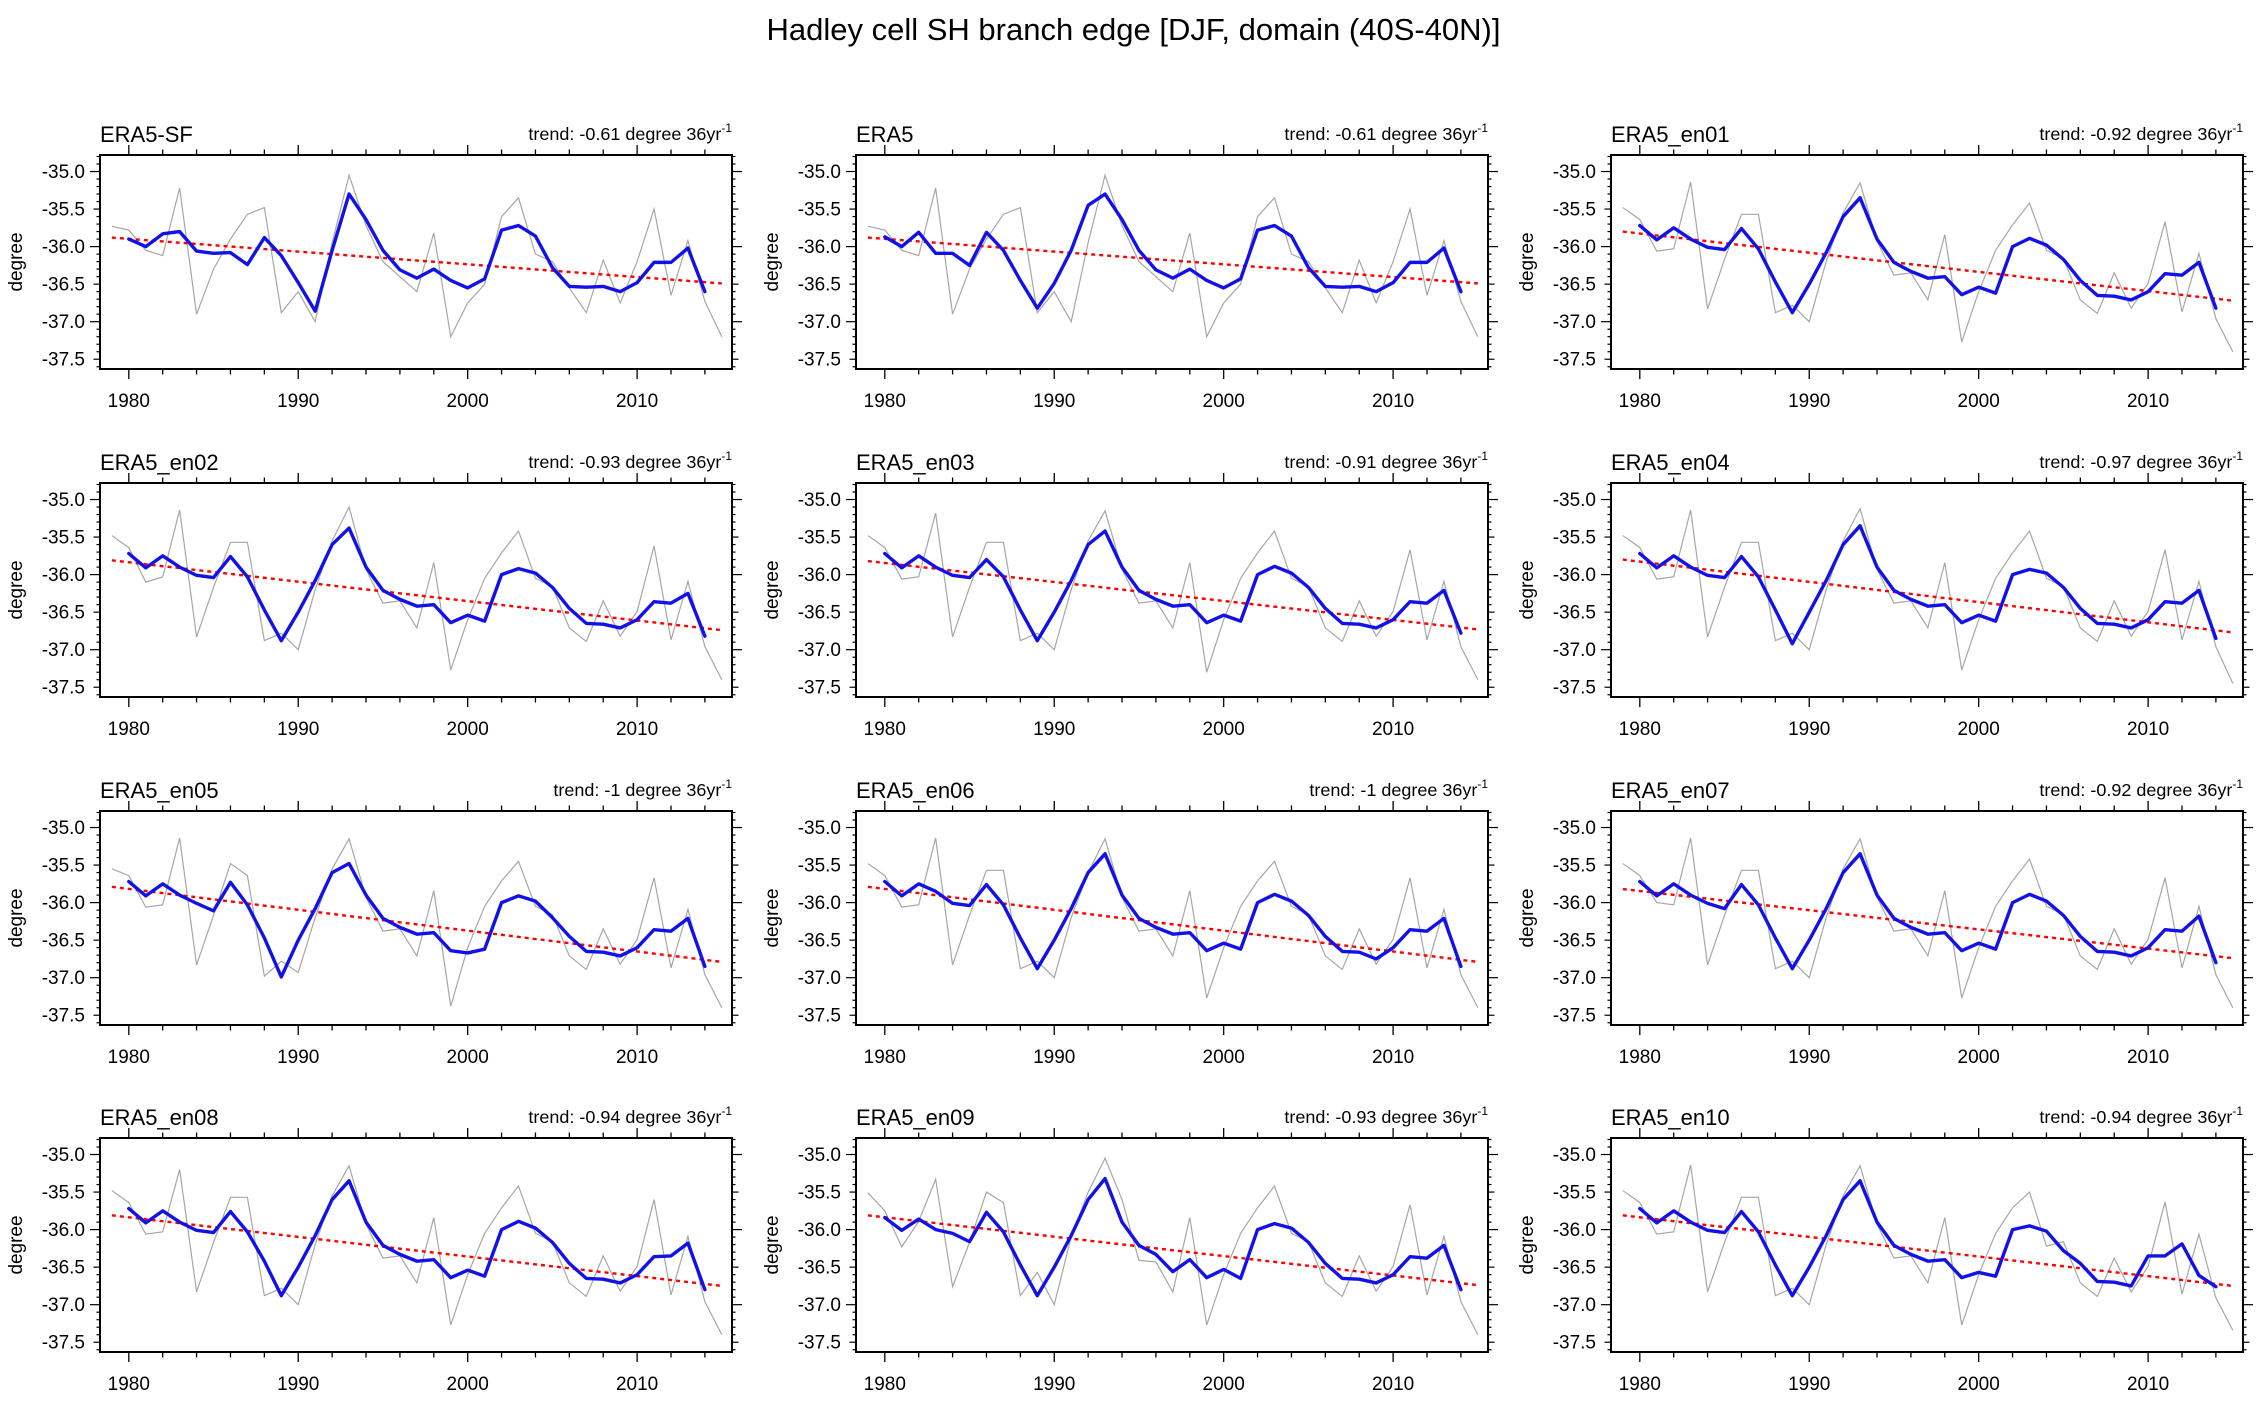 This screenshot has width=2267, height=1421. What do you see at coordinates (630, 460) in the screenshot?
I see `trend-annotation: trend: -0.93 degree 36yr-1` at bounding box center [630, 460].